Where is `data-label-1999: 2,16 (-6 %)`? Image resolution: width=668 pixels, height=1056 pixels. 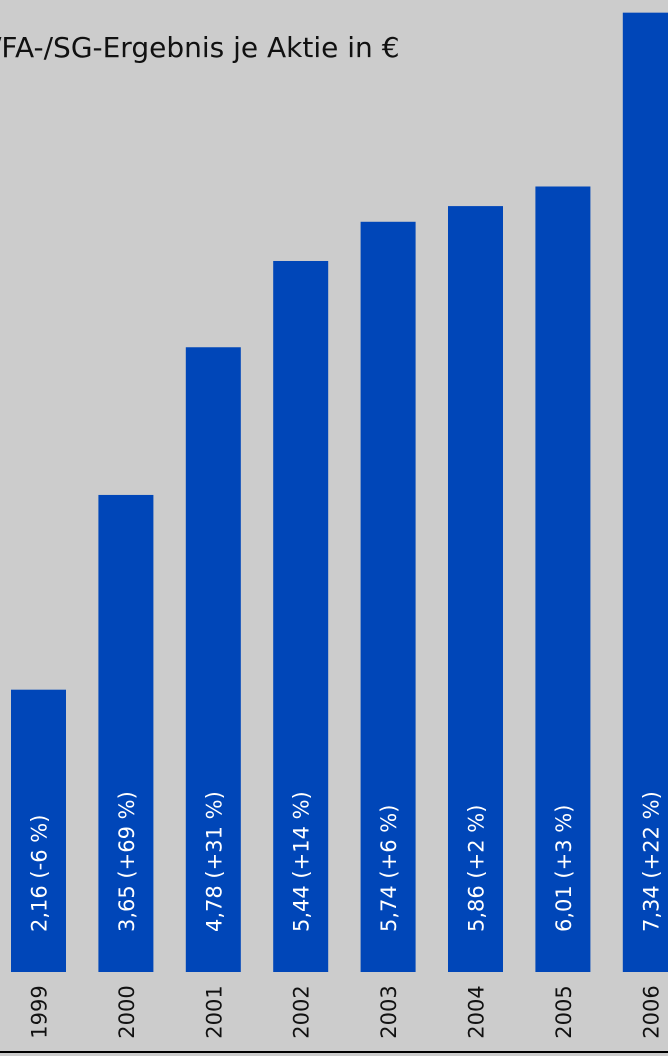
data-label-1999: 2,16 (-6 %) is located at coordinates (40, 873).